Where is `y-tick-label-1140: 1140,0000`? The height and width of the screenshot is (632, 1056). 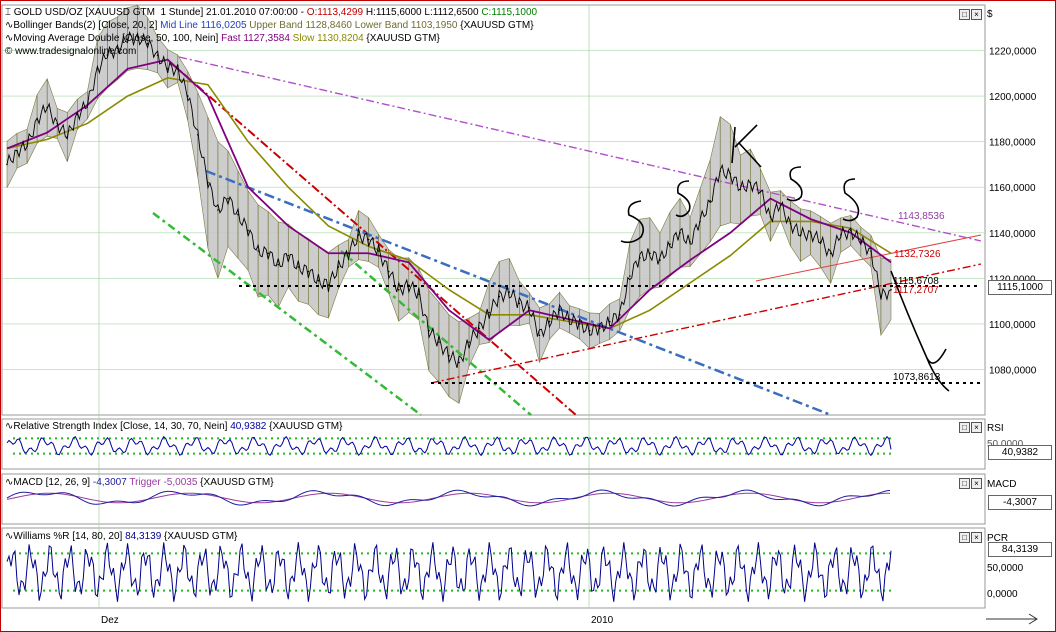 y-tick-label-1140: 1140,0000 is located at coordinates (1012, 234).